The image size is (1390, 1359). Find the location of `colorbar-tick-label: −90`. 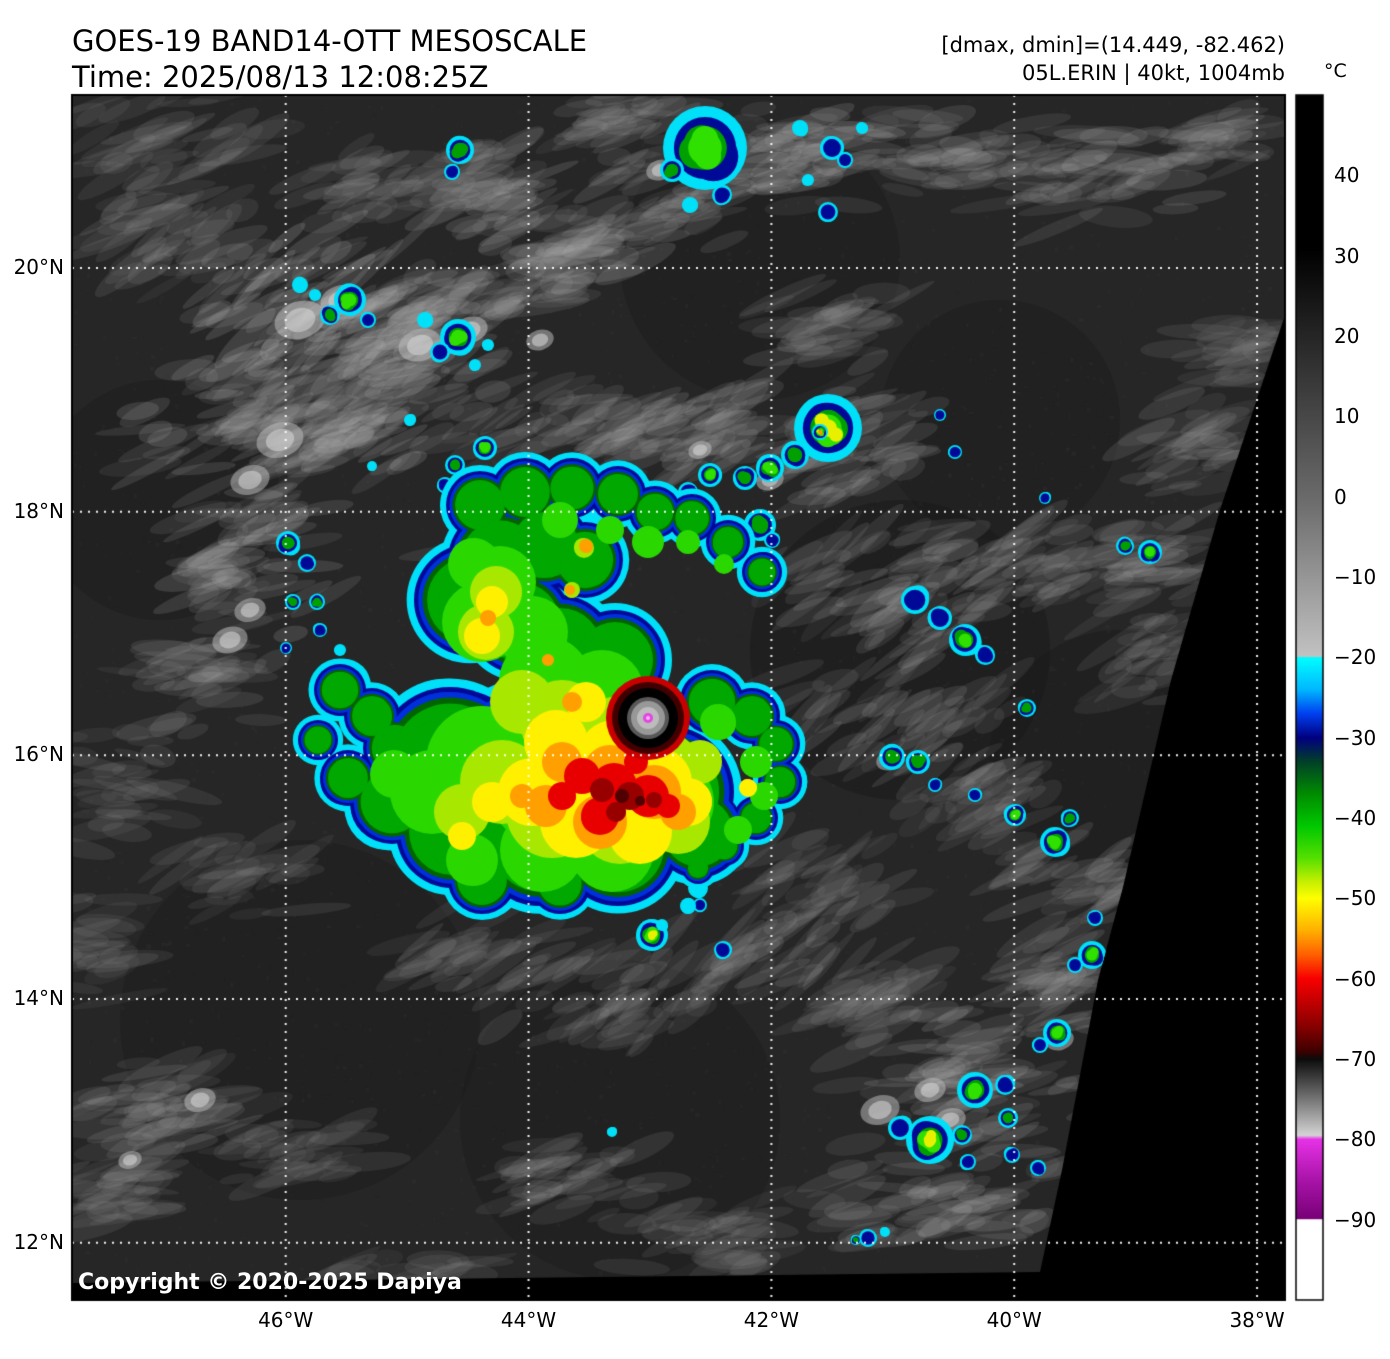

colorbar-tick-label: −90 is located at coordinates (1355, 1219).